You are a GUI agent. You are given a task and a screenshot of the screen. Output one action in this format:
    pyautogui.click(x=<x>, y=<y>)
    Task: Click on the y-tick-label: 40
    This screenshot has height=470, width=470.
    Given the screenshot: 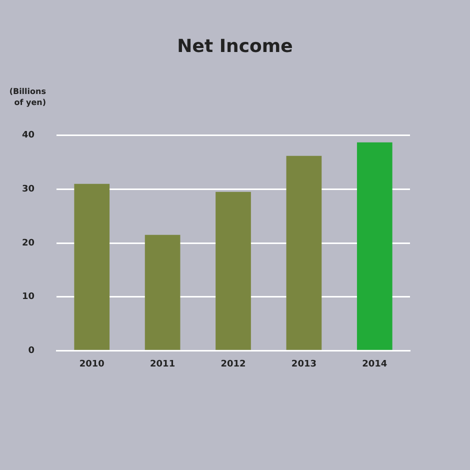 What is the action you would take?
    pyautogui.click(x=28, y=135)
    